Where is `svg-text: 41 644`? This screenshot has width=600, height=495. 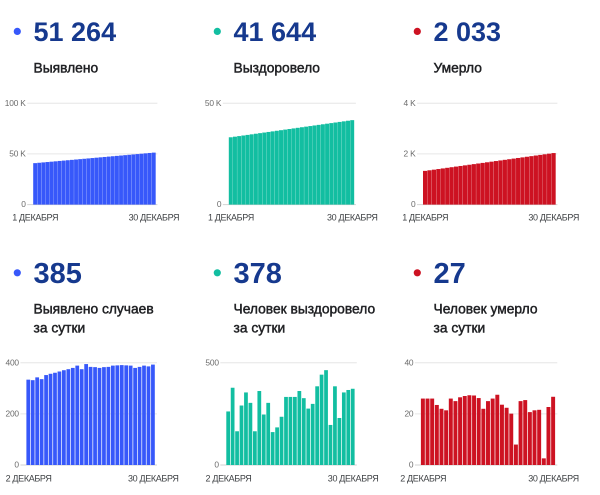 svg-text: 41 644 is located at coordinates (275, 32).